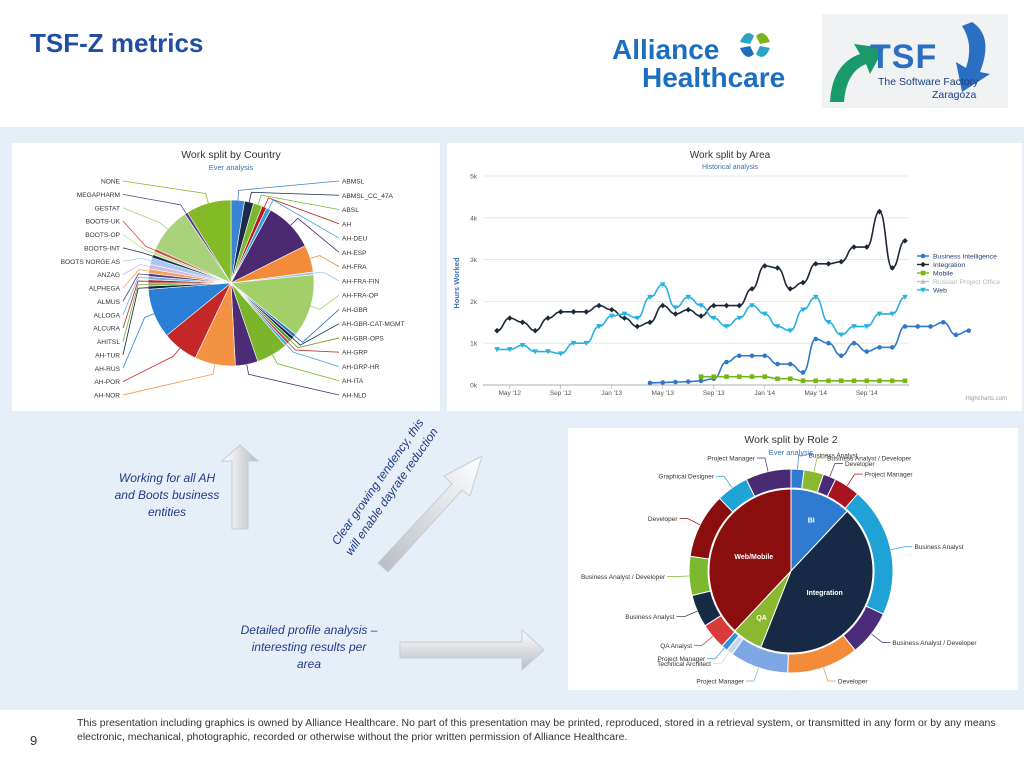 The height and width of the screenshot is (768, 1024). What do you see at coordinates (209, 242) in the screenshot?
I see `pie-slice` at bounding box center [209, 242].